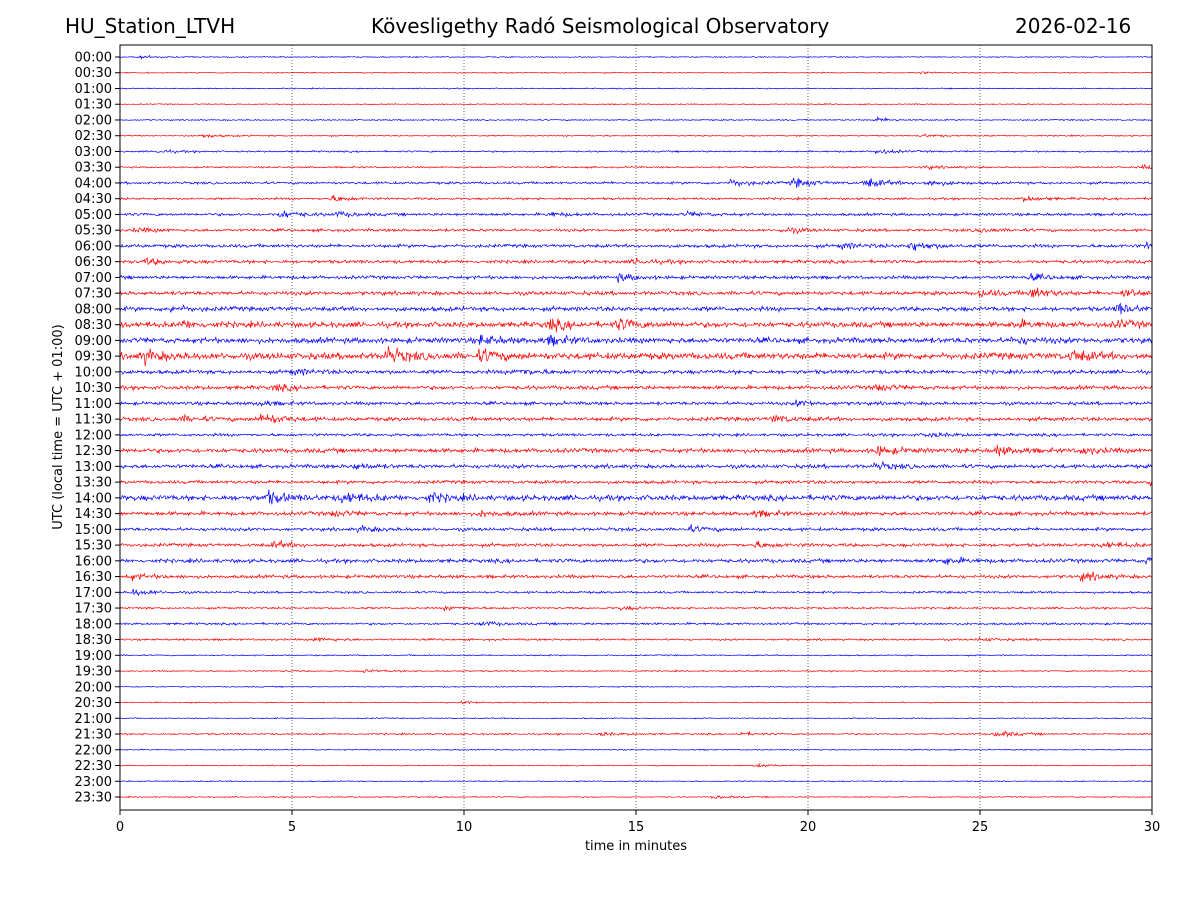 This screenshot has height=900, width=1200. I want to click on y-tick-label: 12:30, so click(93, 451).